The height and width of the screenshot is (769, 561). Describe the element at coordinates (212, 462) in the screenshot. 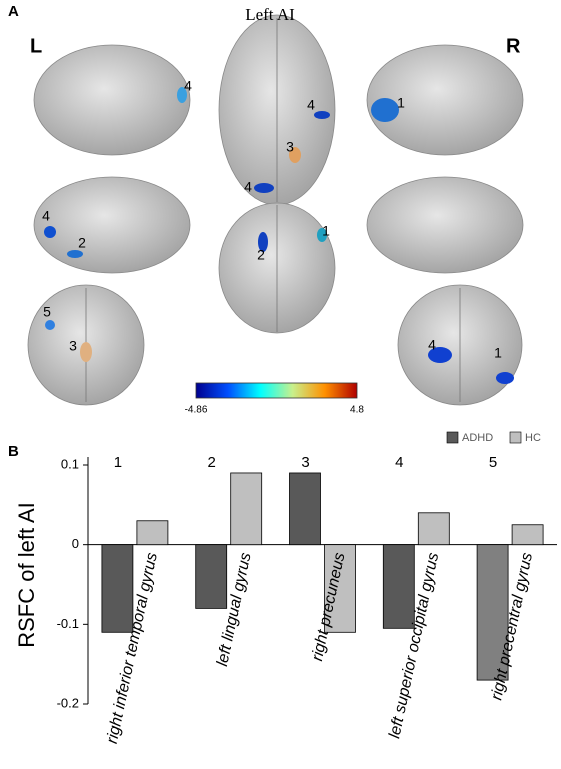

I see `group-label: 2` at that location.